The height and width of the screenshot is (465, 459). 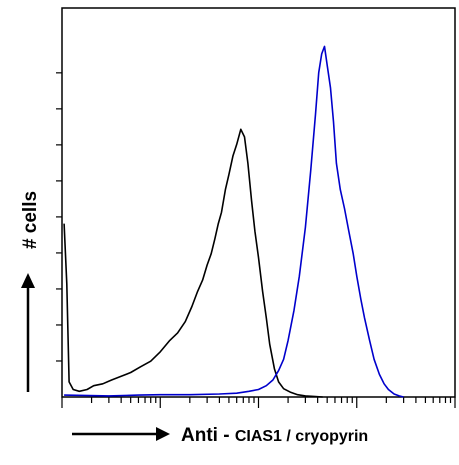 I want to click on y-axis-arrow-head, so click(x=28, y=280).